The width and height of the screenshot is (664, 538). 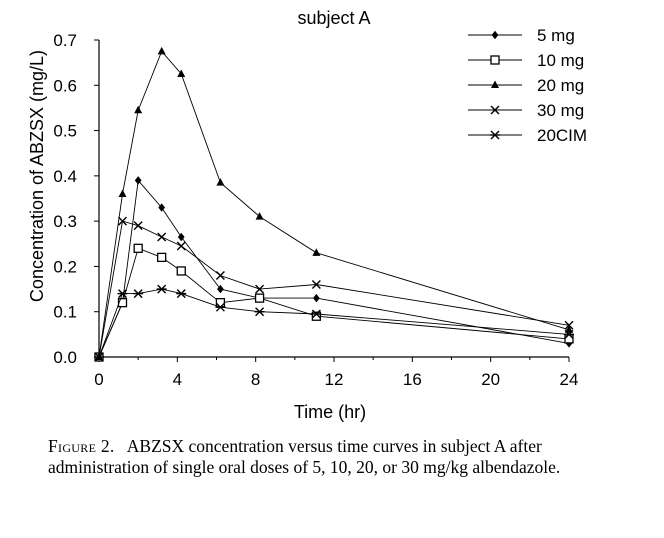 I want to click on point-10-mg-5-shape, so click(x=220, y=303).